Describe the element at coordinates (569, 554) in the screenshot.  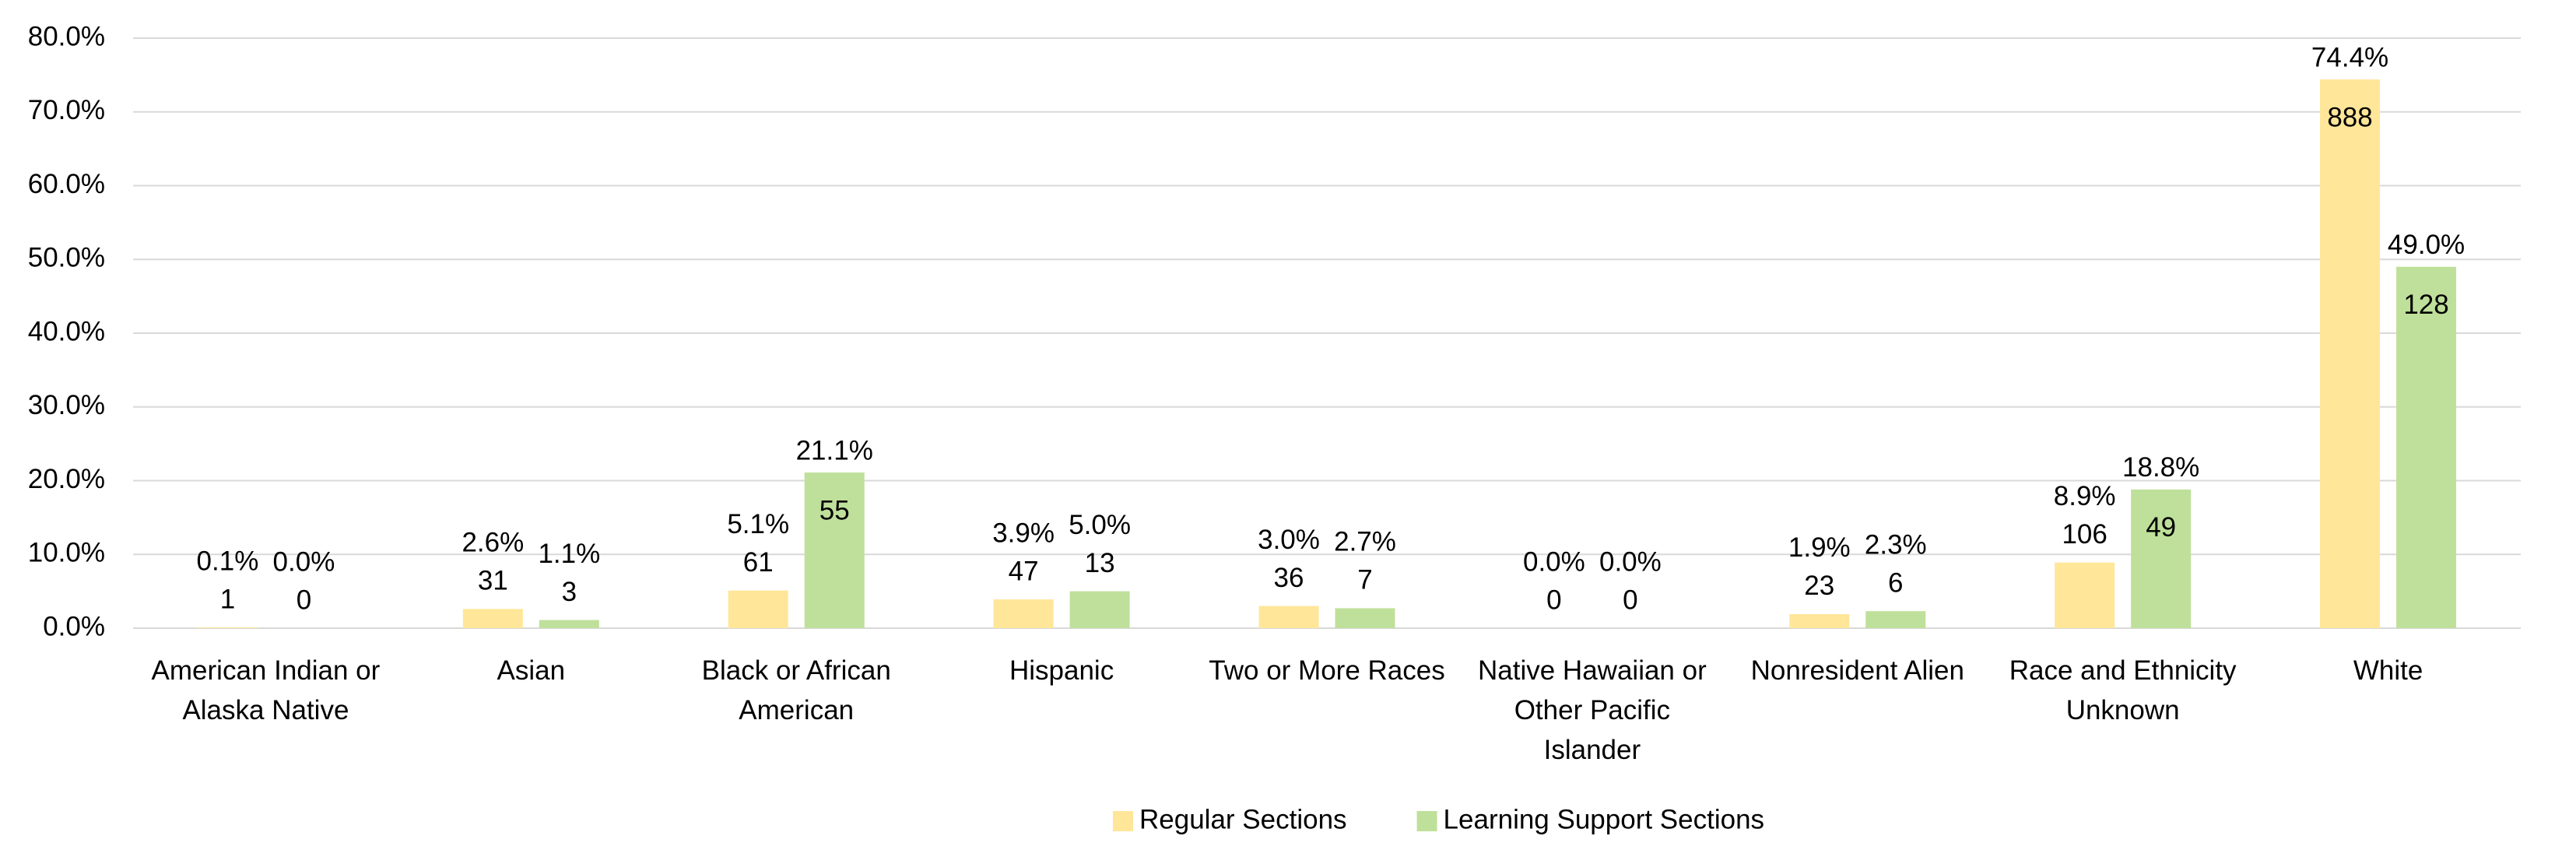
I see `value-label: 1.1%` at that location.